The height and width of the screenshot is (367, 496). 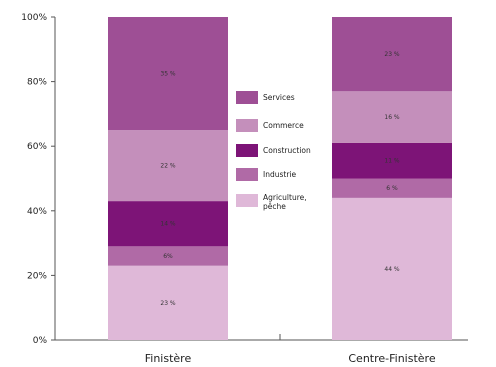 What do you see at coordinates (37, 212) in the screenshot?
I see `y-tick-label: 40%` at bounding box center [37, 212].